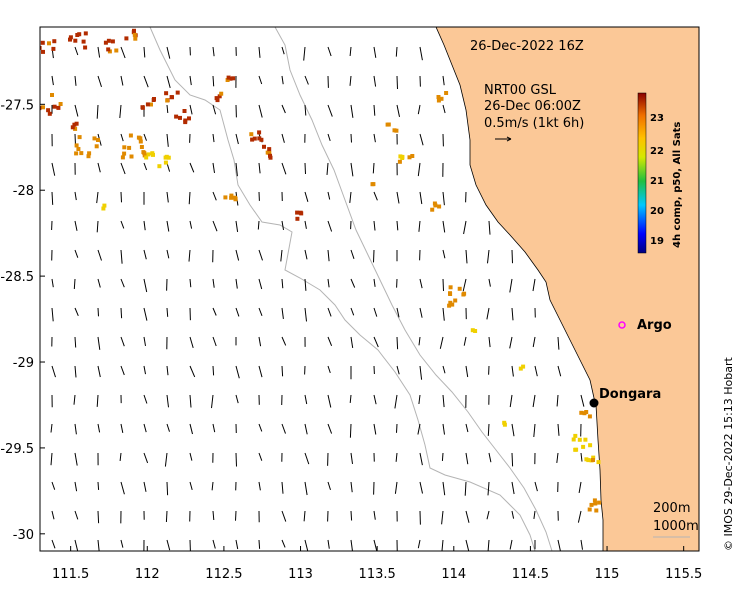 The image size is (740, 592). Describe the element at coordinates (17, 449) in the screenshot. I see `y-tick-label: -29.5` at that location.